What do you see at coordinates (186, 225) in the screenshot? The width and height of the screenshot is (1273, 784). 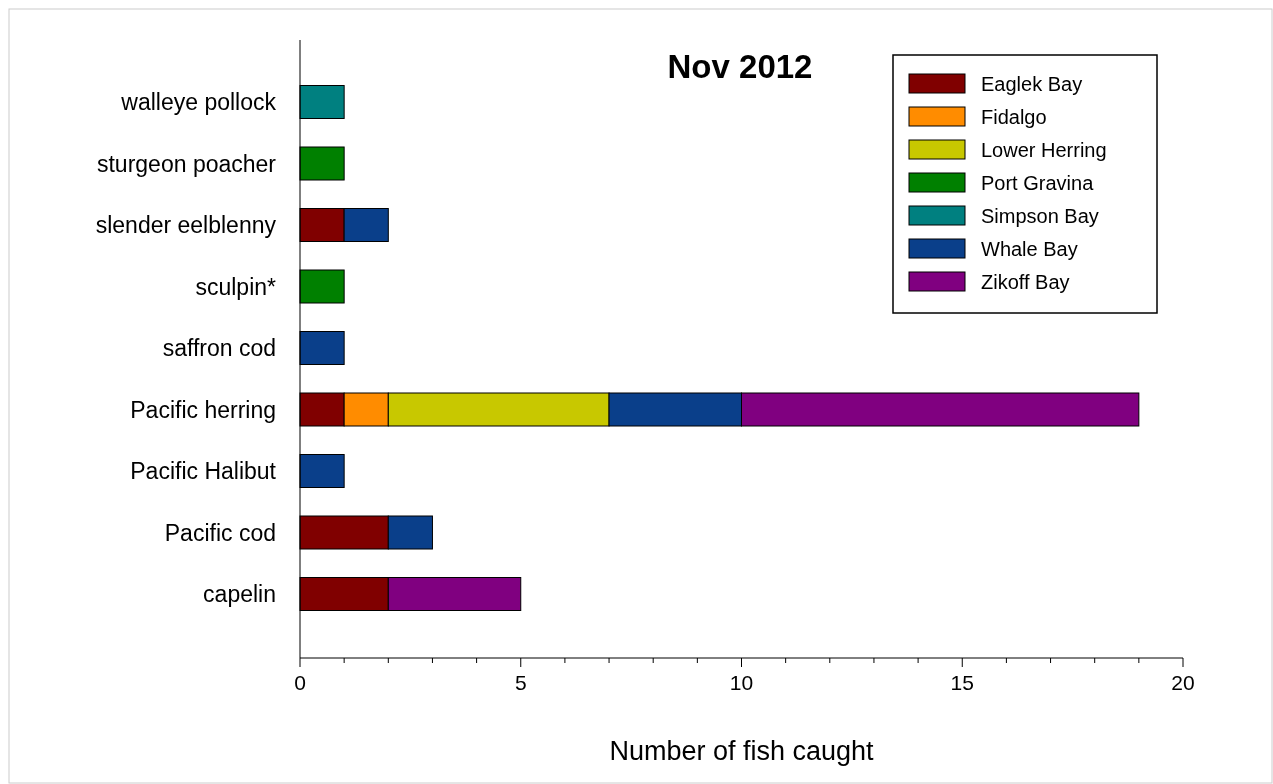 I see `y-tick-label: slender eelblenny` at bounding box center [186, 225].